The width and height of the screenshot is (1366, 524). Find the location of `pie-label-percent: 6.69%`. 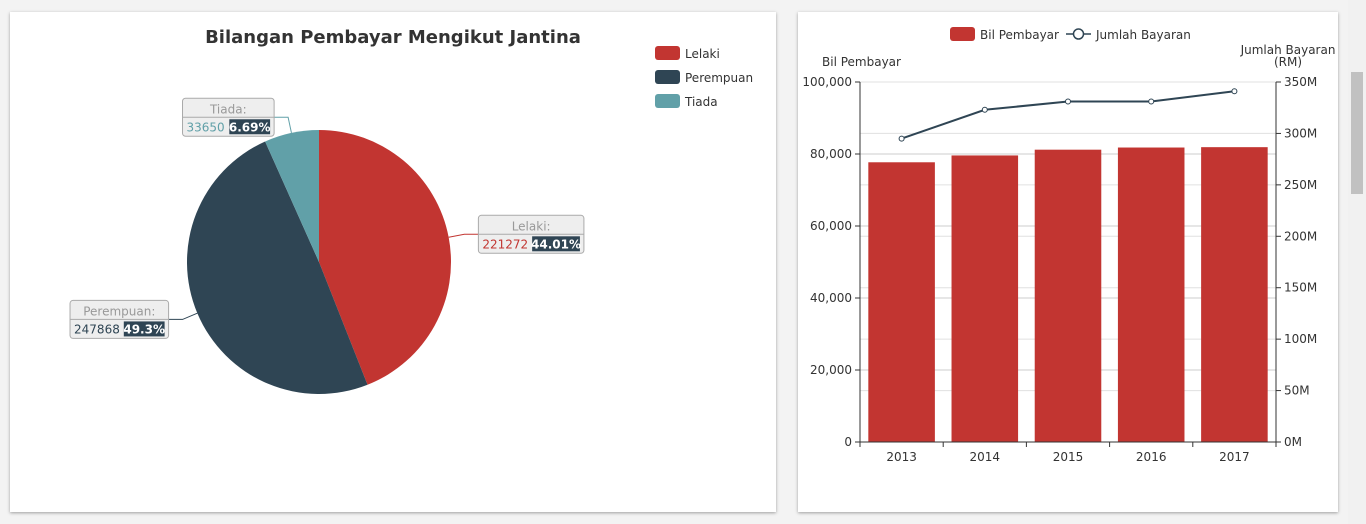

pie-label-percent: 6.69% is located at coordinates (250, 127).